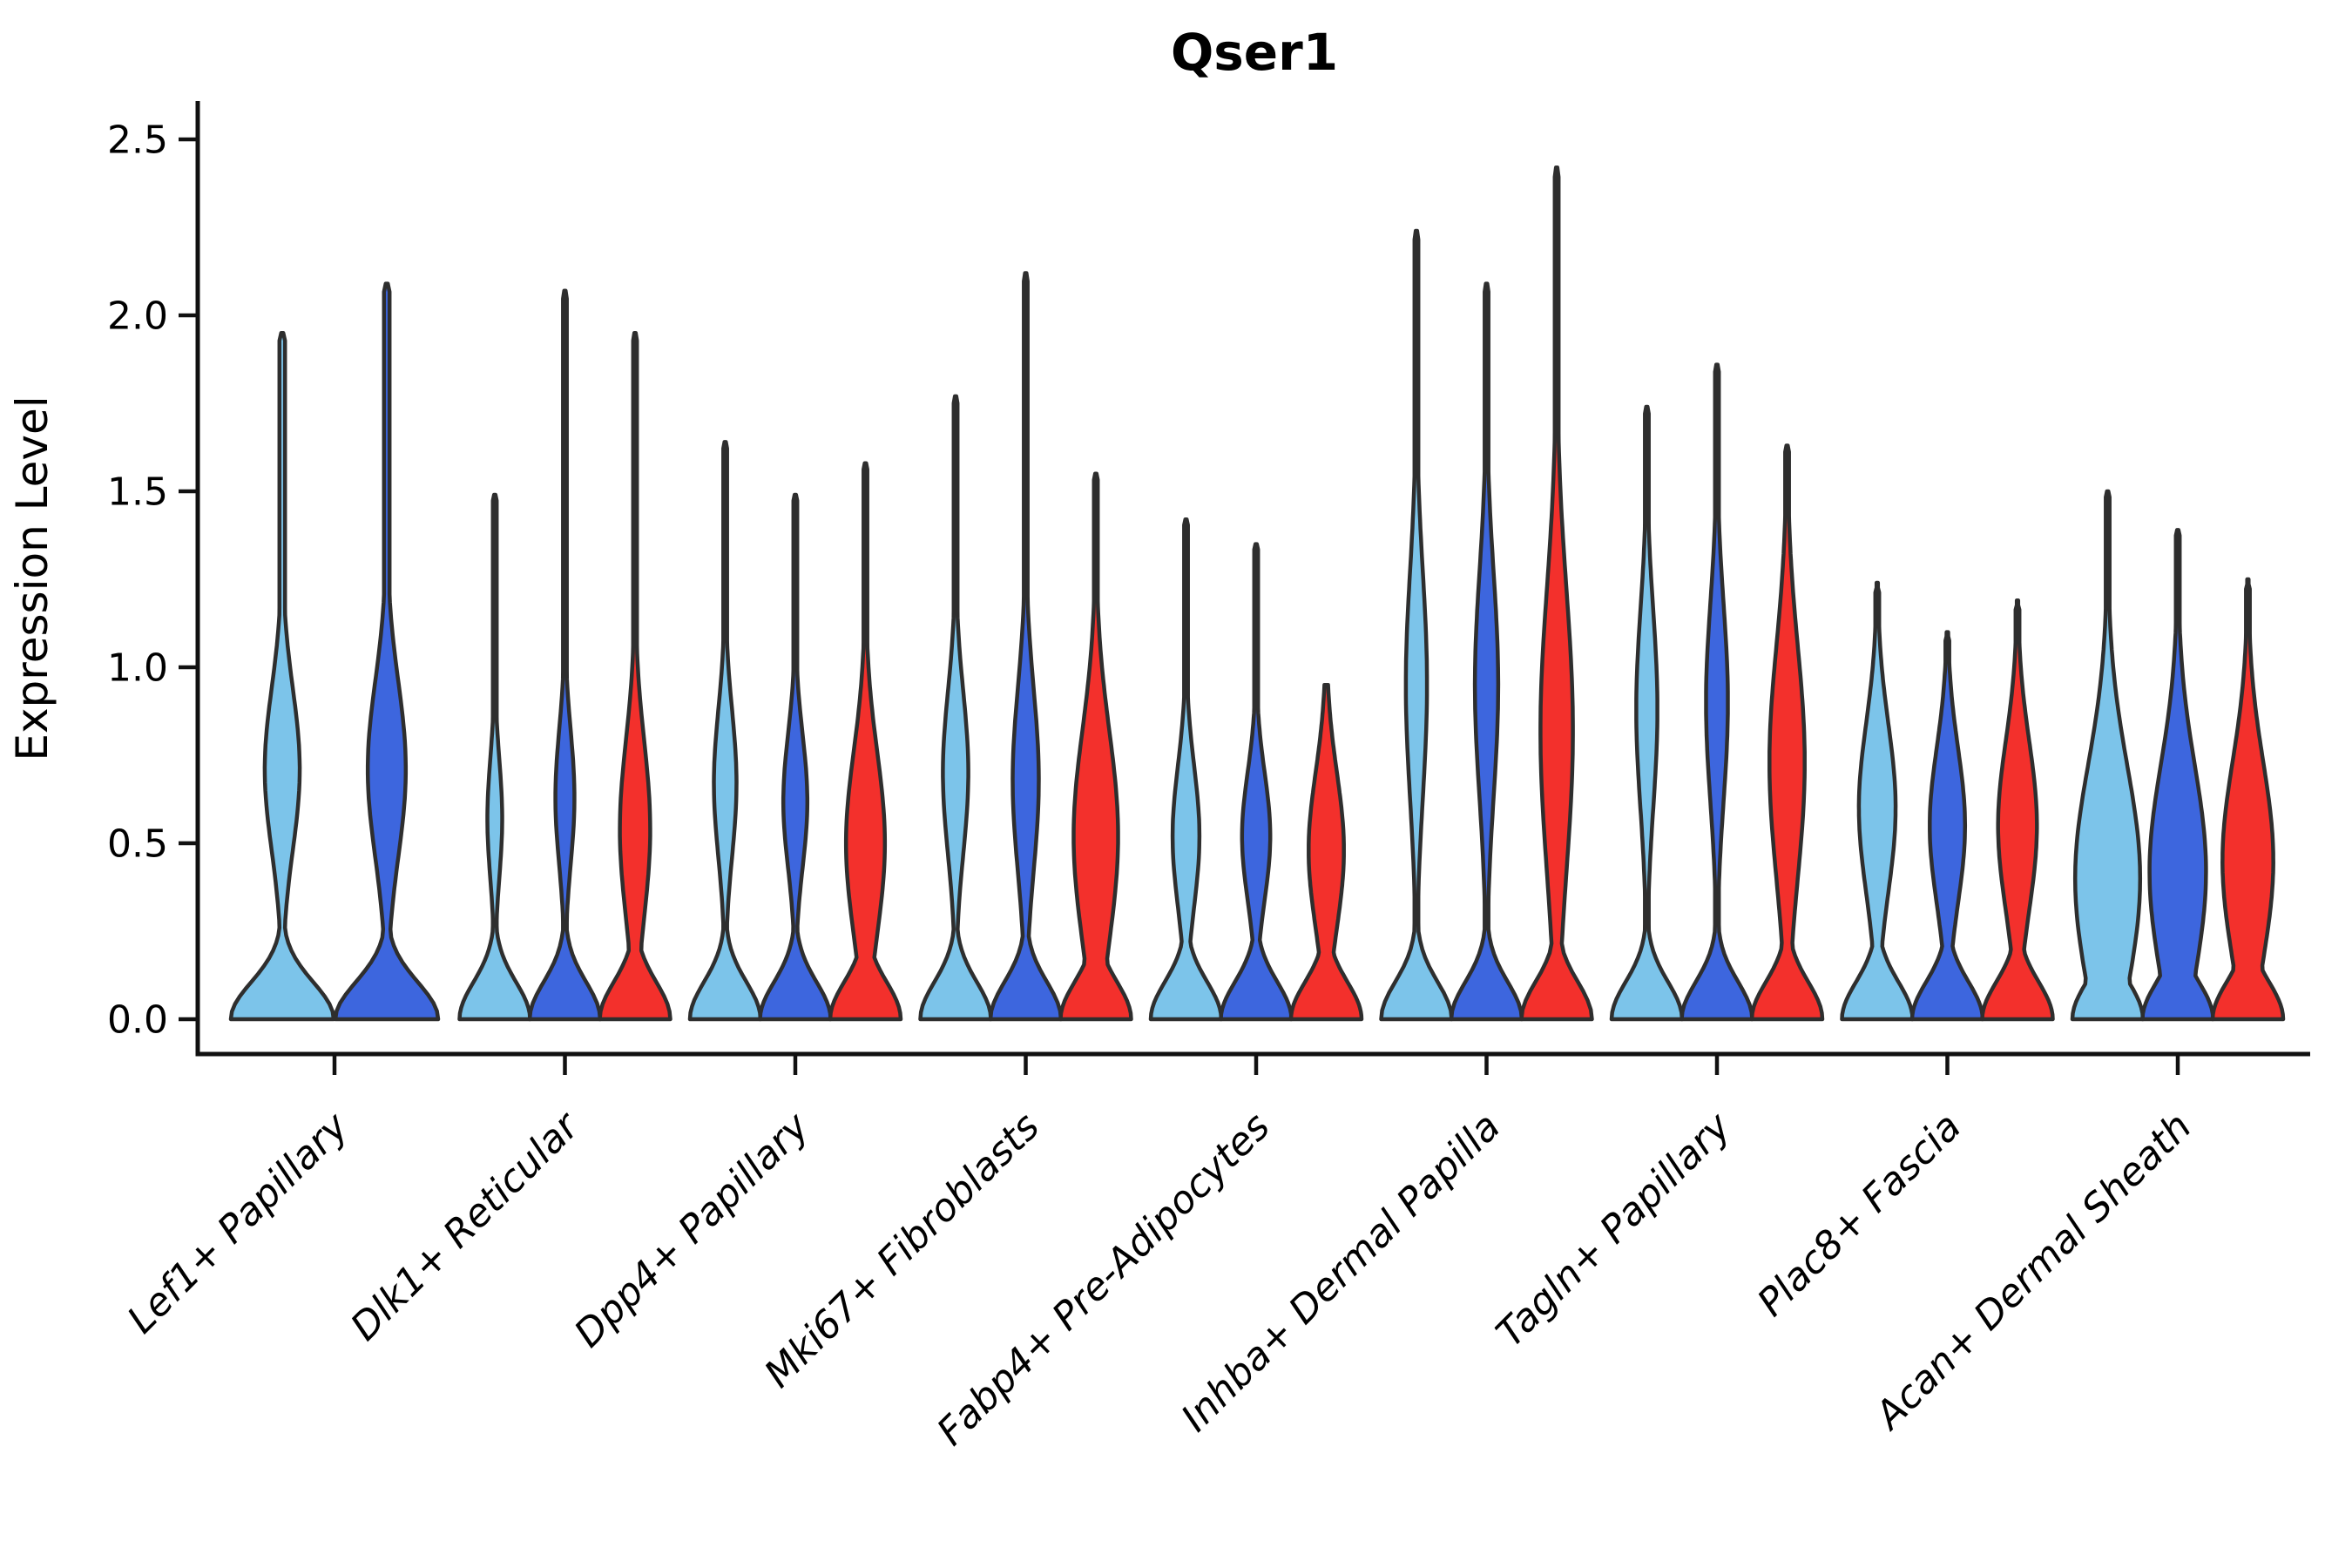 The height and width of the screenshot is (1568, 2352). I want to click on y-tick-label: 0.0, so click(137, 1019).